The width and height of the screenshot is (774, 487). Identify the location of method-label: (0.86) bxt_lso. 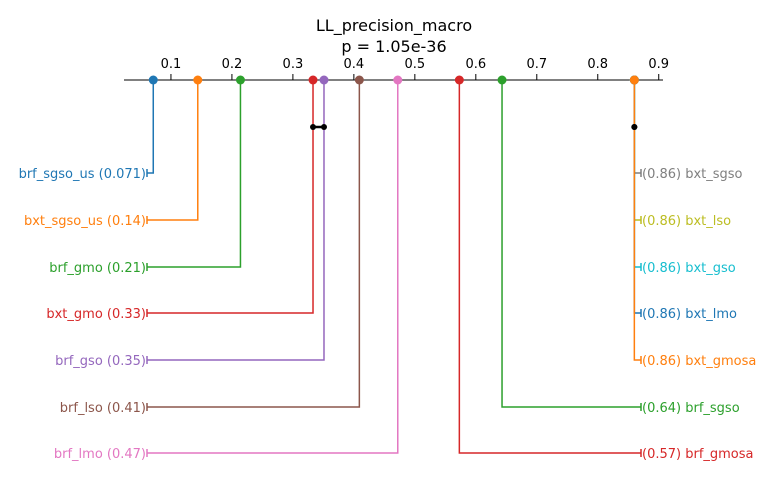
(686, 221).